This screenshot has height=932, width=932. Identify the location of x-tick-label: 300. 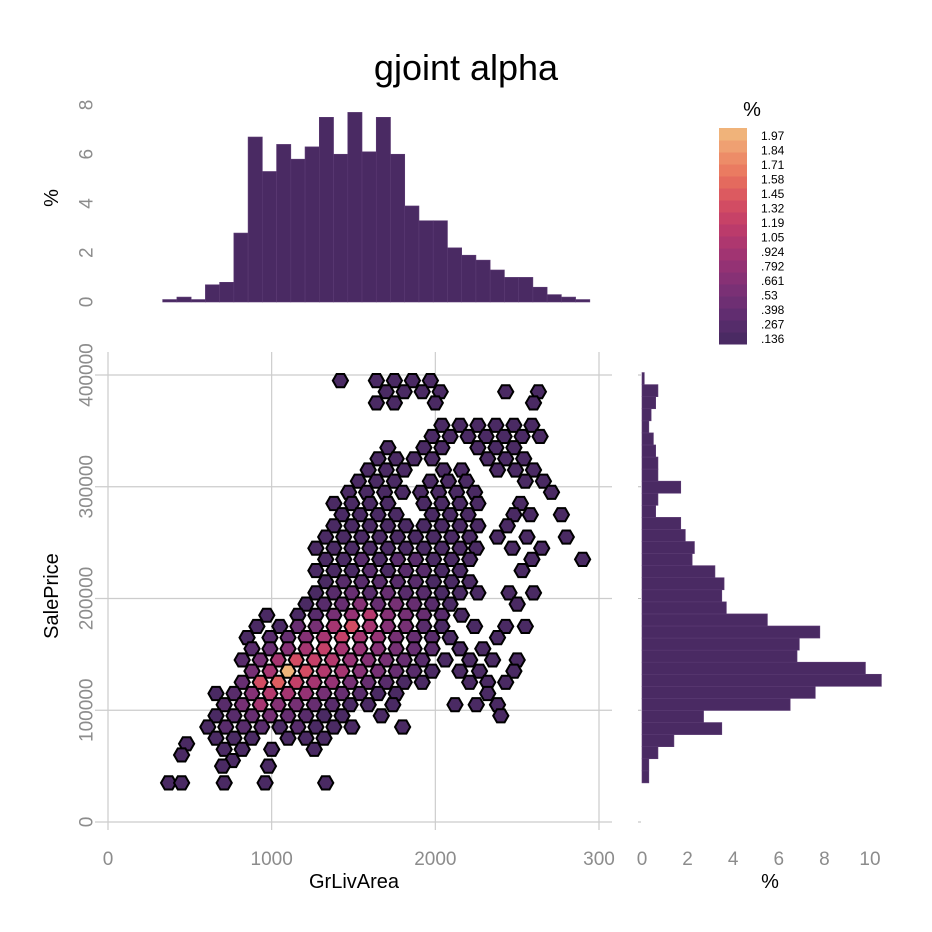
(599, 859).